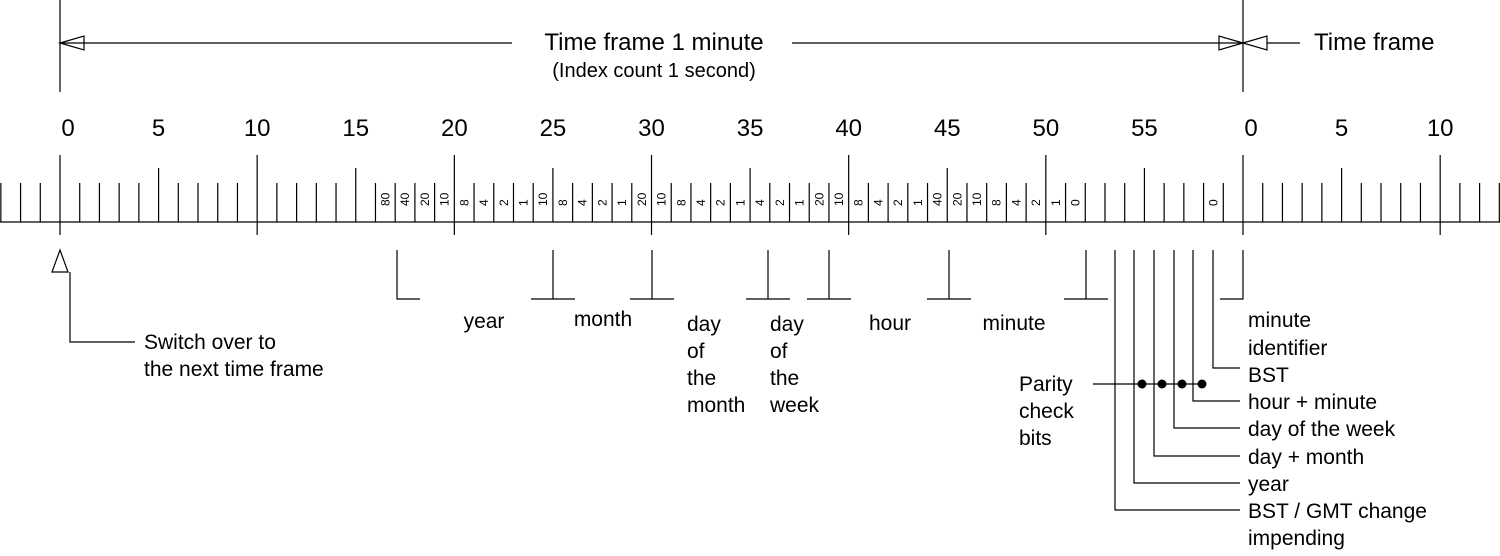 The height and width of the screenshot is (556, 1500). Describe the element at coordinates (1312, 402) in the screenshot. I see `hour-minute-label: hour + minute` at that location.